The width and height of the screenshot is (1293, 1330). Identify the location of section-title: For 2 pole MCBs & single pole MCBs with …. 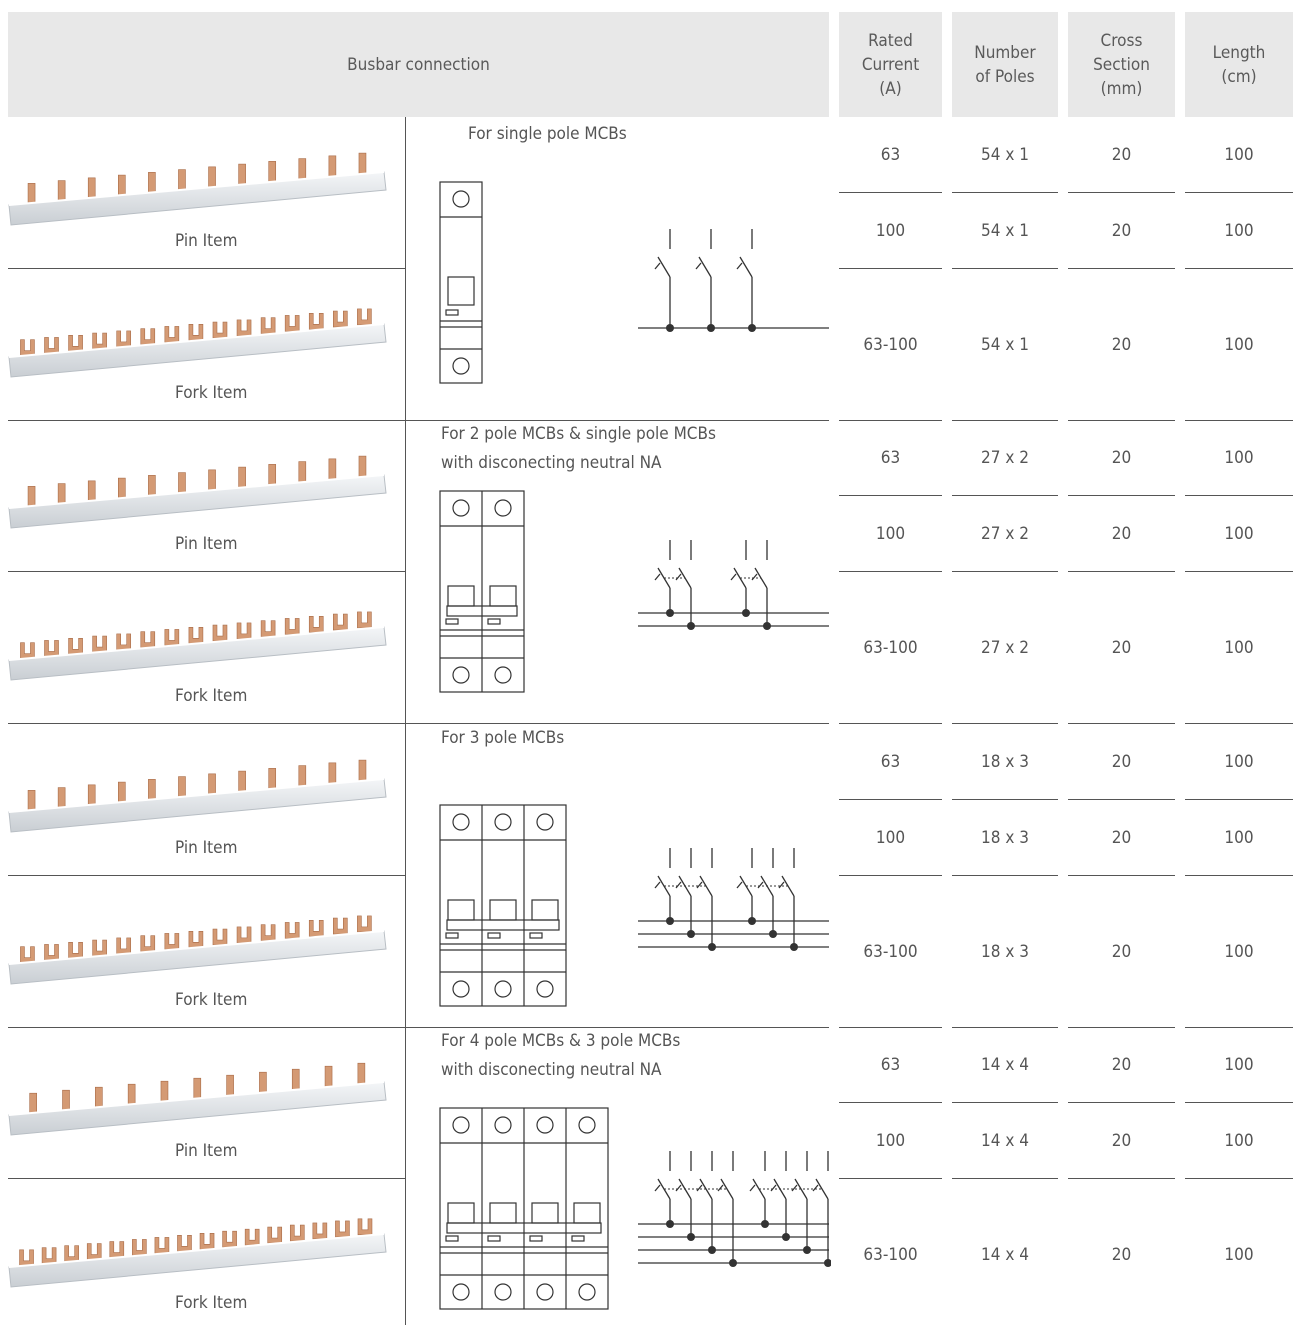
(578, 448).